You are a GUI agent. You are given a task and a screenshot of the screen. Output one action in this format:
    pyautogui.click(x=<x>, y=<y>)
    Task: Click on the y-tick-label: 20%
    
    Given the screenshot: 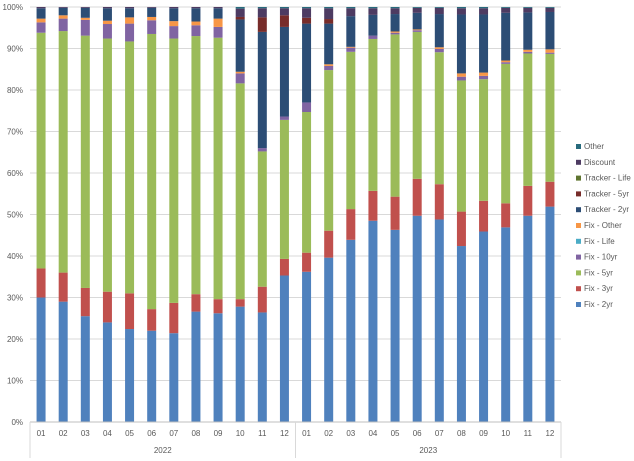 What is the action you would take?
    pyautogui.click(x=15, y=339)
    